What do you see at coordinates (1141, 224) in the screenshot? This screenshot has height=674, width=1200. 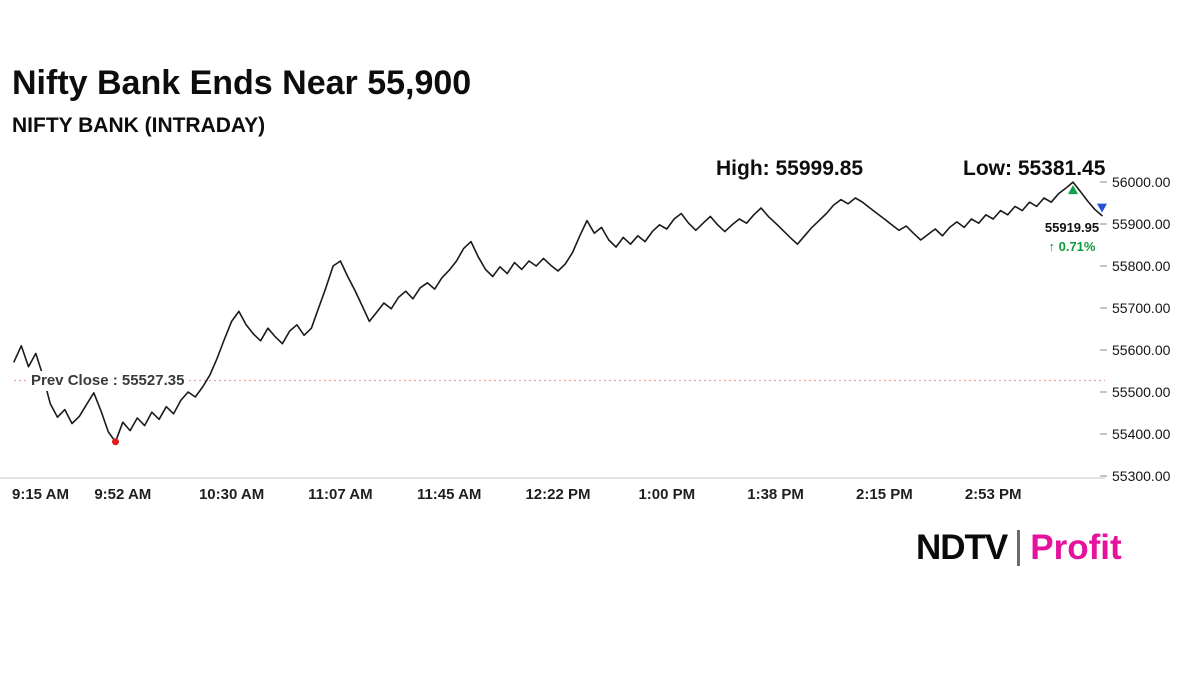 I see `y-tick-label: 55900.00` at bounding box center [1141, 224].